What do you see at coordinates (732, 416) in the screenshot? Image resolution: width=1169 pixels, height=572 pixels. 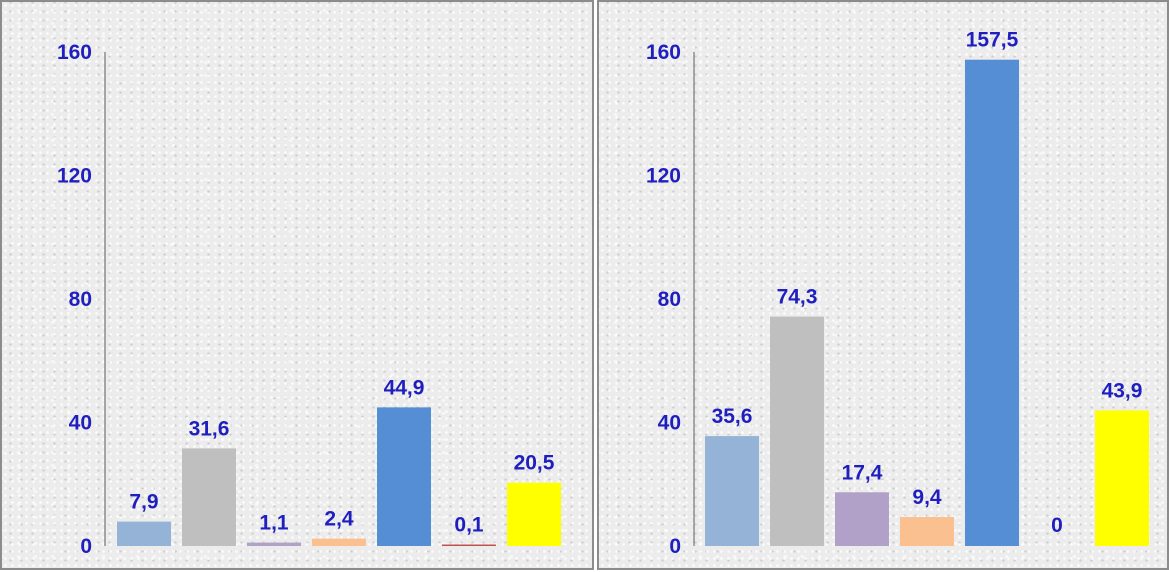 I see `data-label: 35,6` at bounding box center [732, 416].